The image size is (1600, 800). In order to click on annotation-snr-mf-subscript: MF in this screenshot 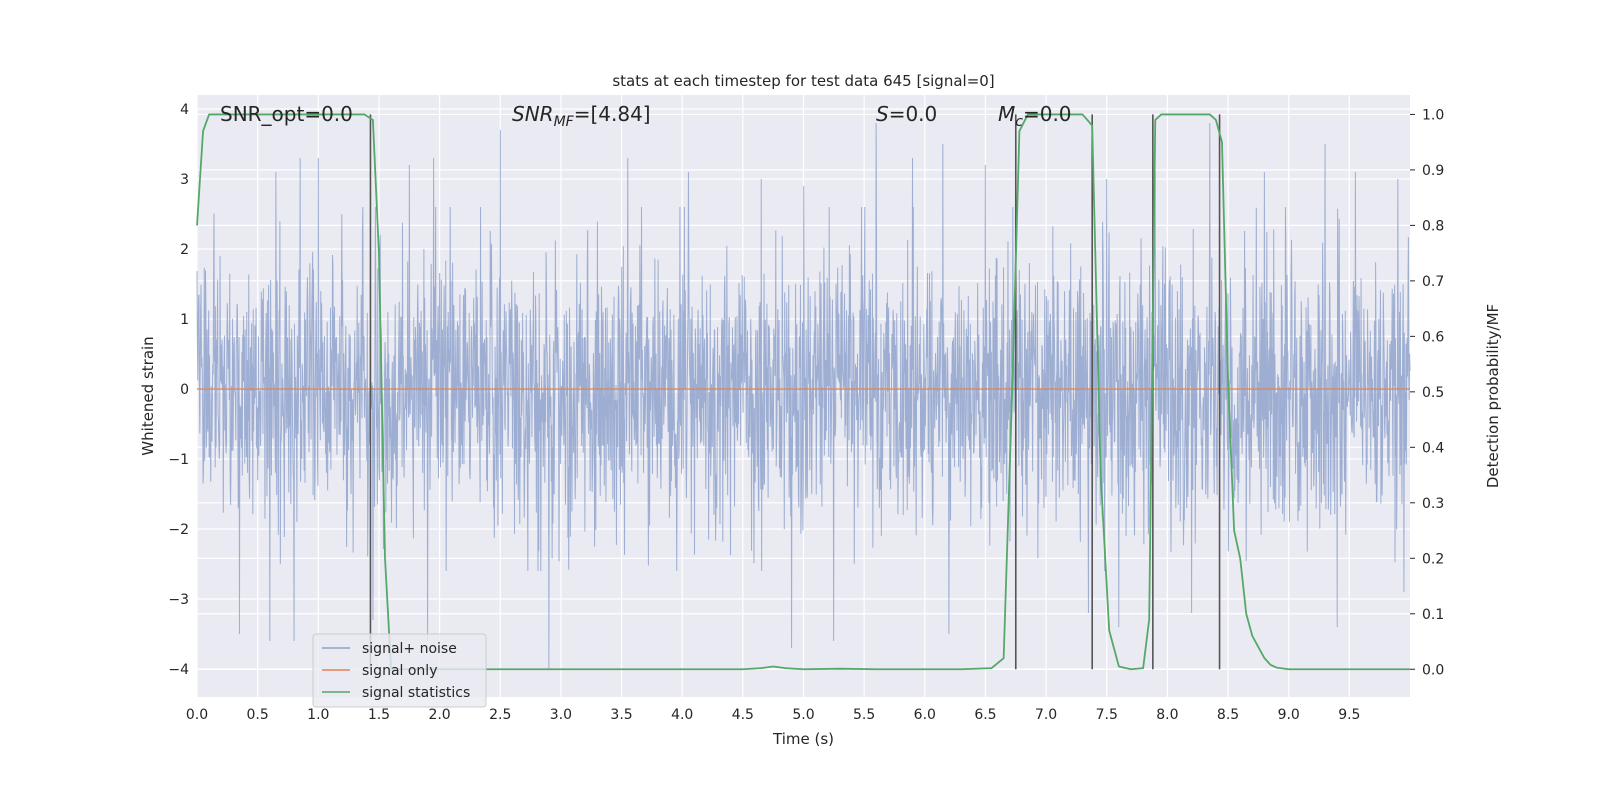, I will do `click(564, 122)`.